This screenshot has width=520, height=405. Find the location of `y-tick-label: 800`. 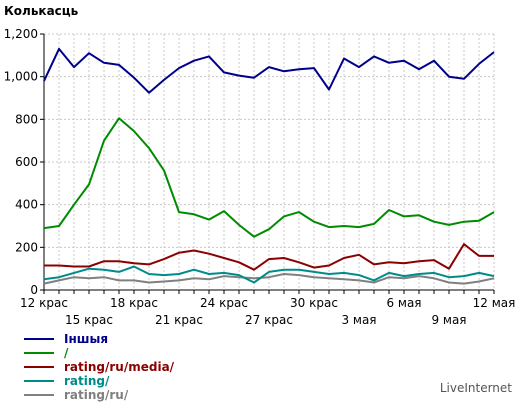

y-tick-label: 800 is located at coordinates (26, 119).